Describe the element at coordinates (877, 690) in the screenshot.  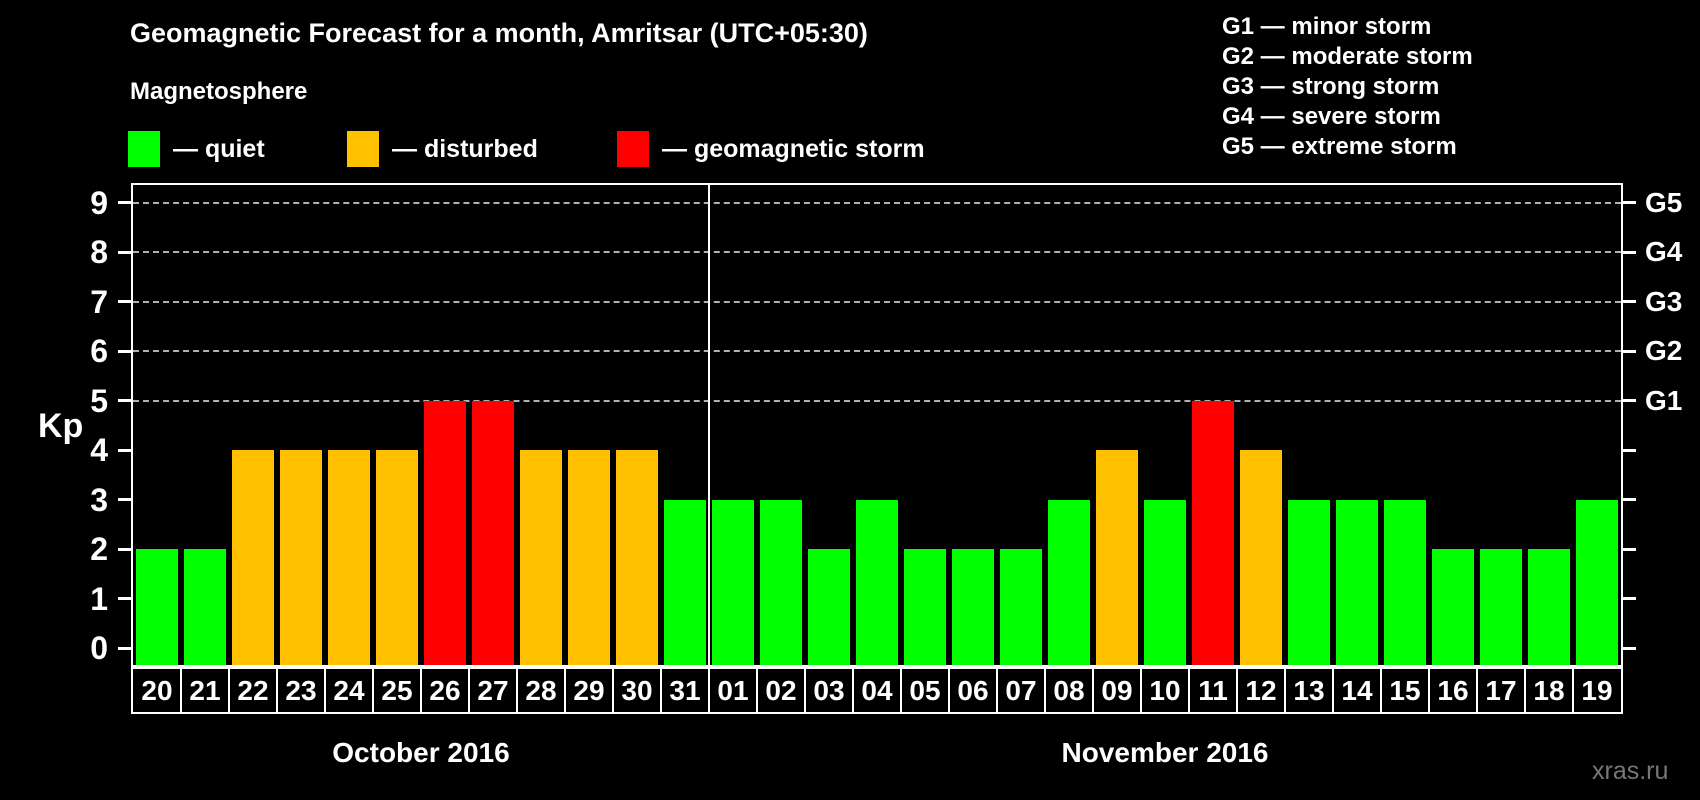
I see `date-cell: 04` at that location.